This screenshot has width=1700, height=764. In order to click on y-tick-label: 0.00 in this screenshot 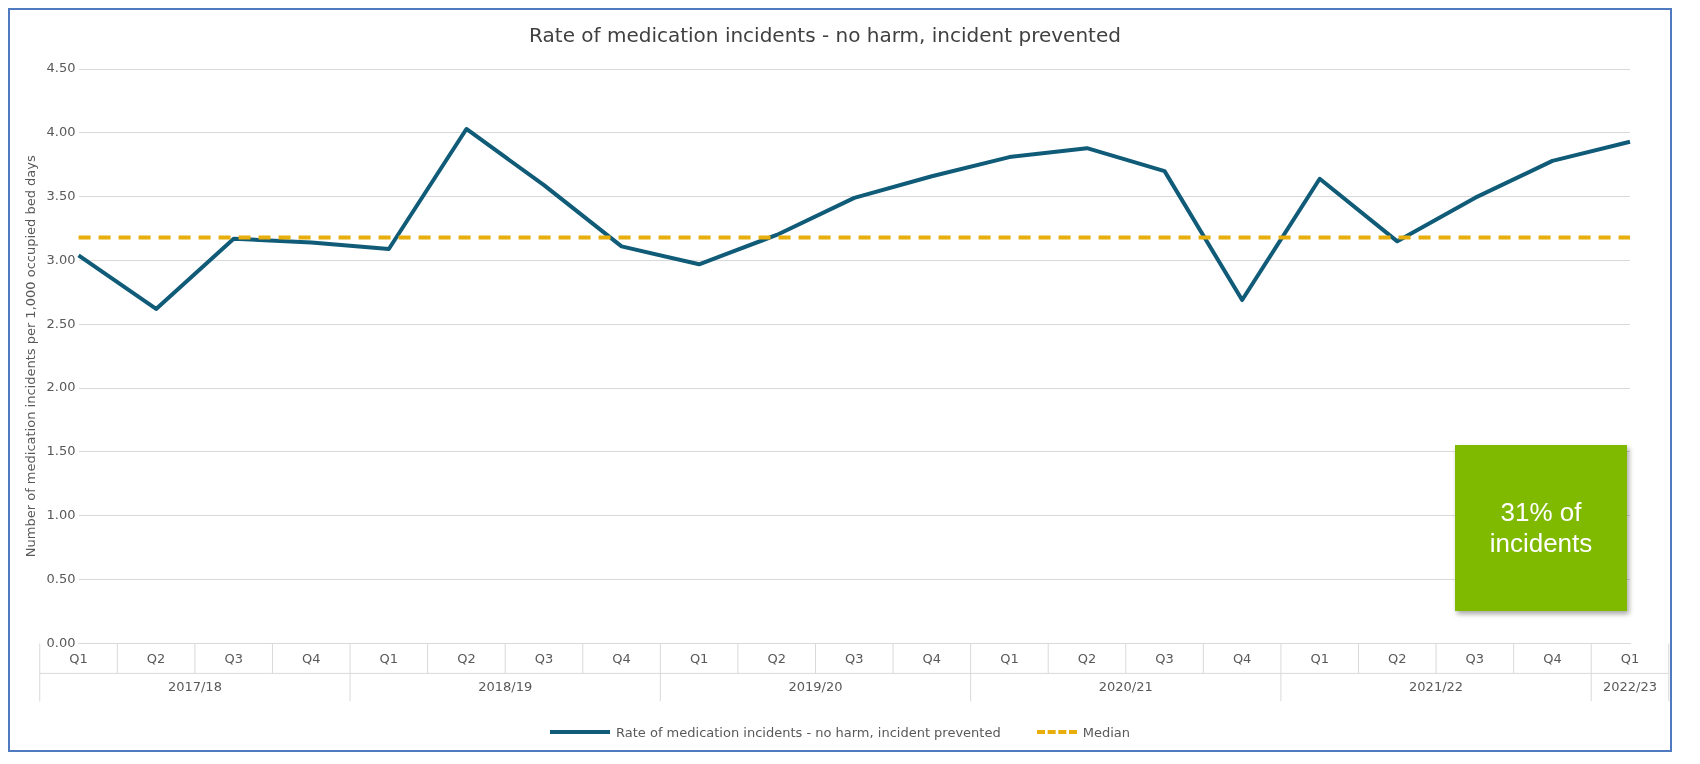, I will do `click(61, 642)`.